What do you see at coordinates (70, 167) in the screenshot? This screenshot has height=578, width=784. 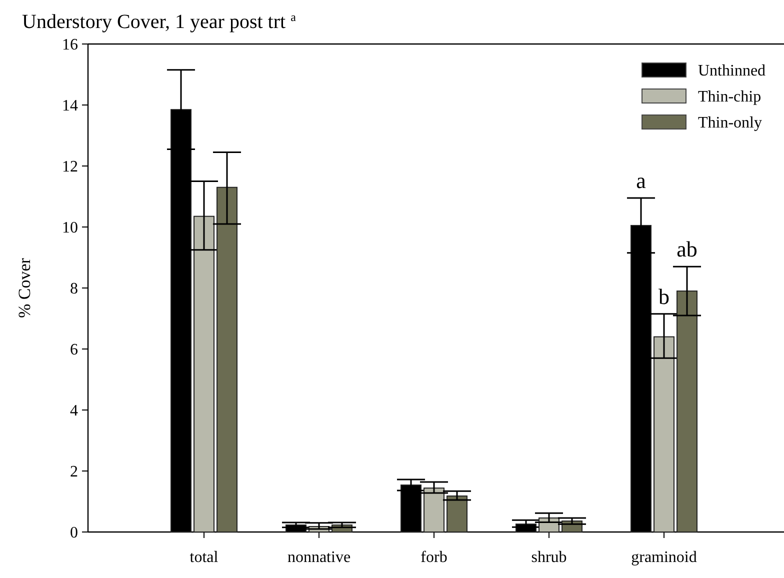 I see `y-tick-label: 12` at bounding box center [70, 167].